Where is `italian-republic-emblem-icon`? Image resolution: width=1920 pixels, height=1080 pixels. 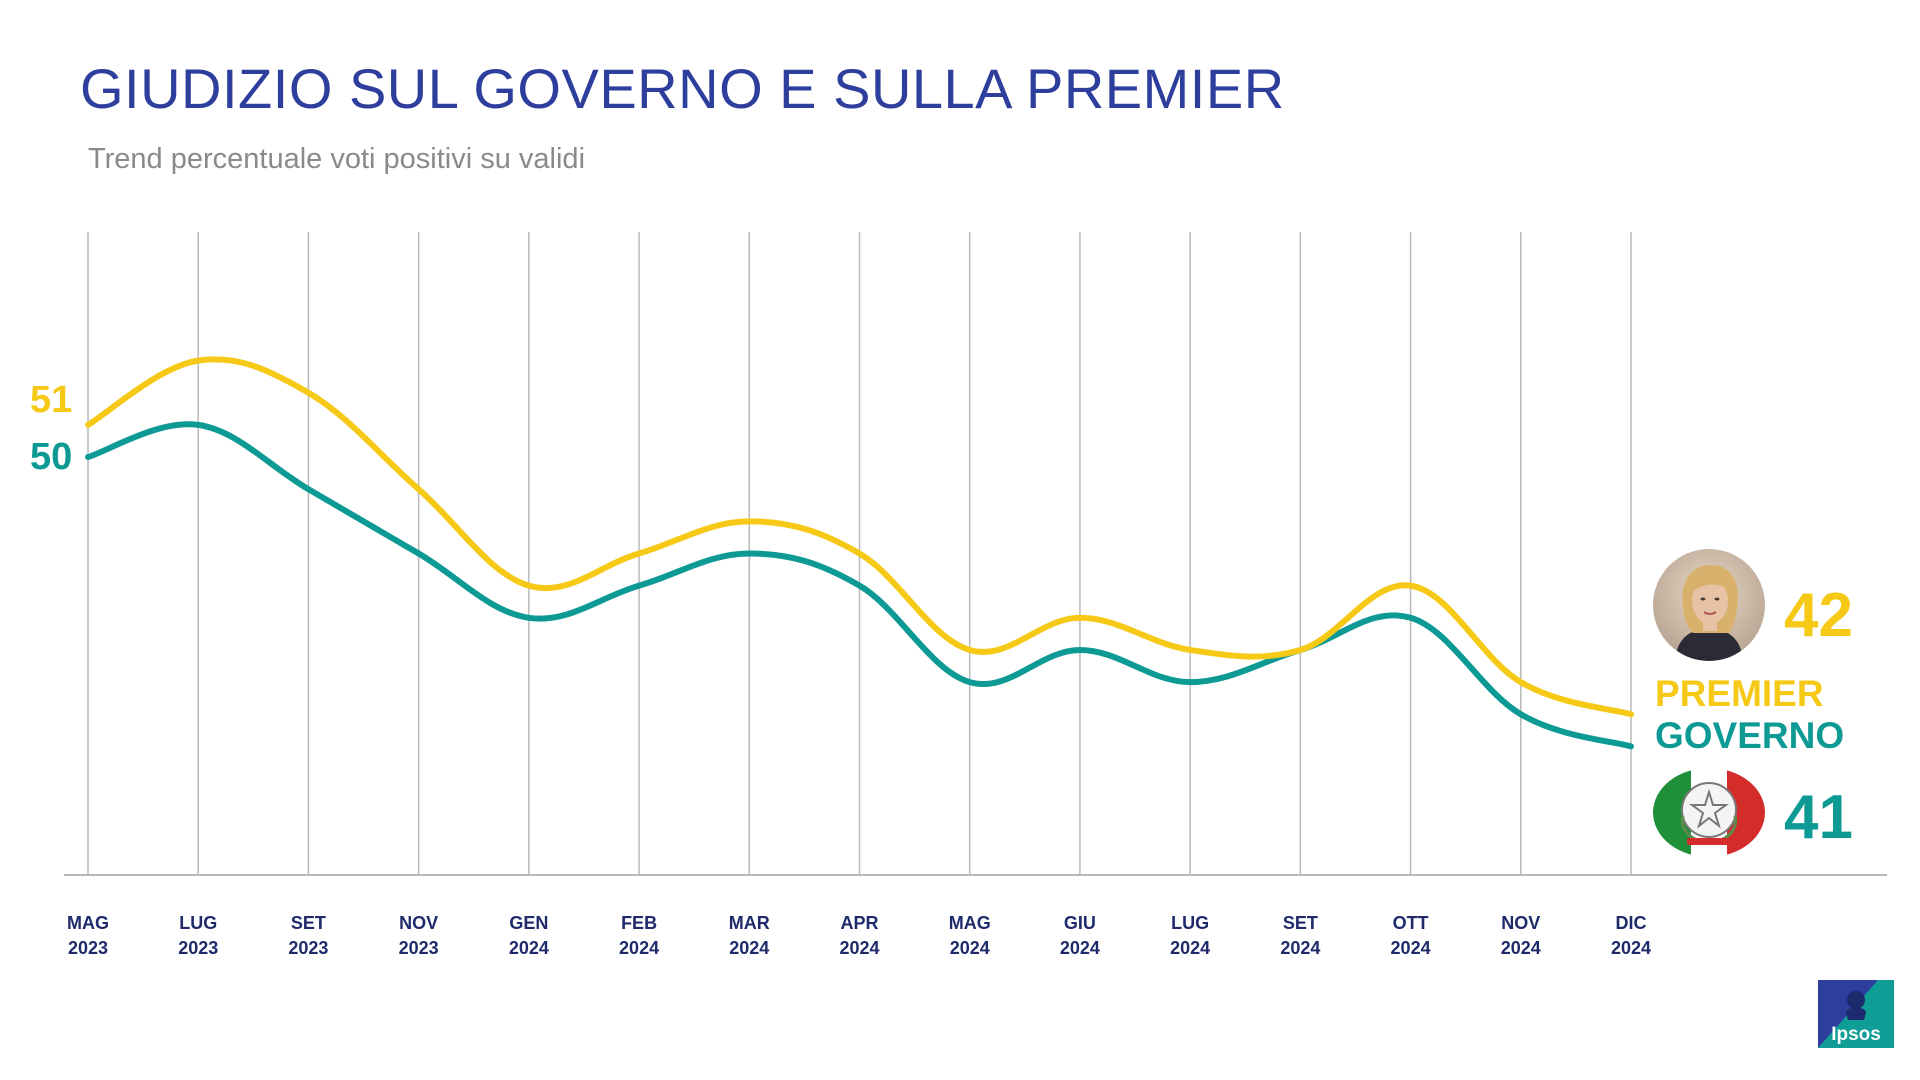
italian-republic-emblem-icon is located at coordinates (1709, 812).